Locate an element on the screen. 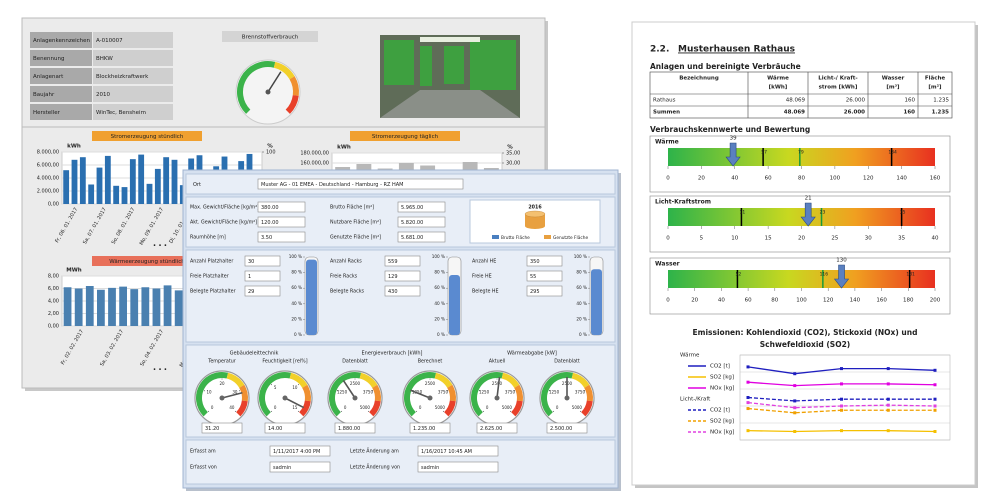  gauge-value: 14.00 is located at coordinates (275, 429).